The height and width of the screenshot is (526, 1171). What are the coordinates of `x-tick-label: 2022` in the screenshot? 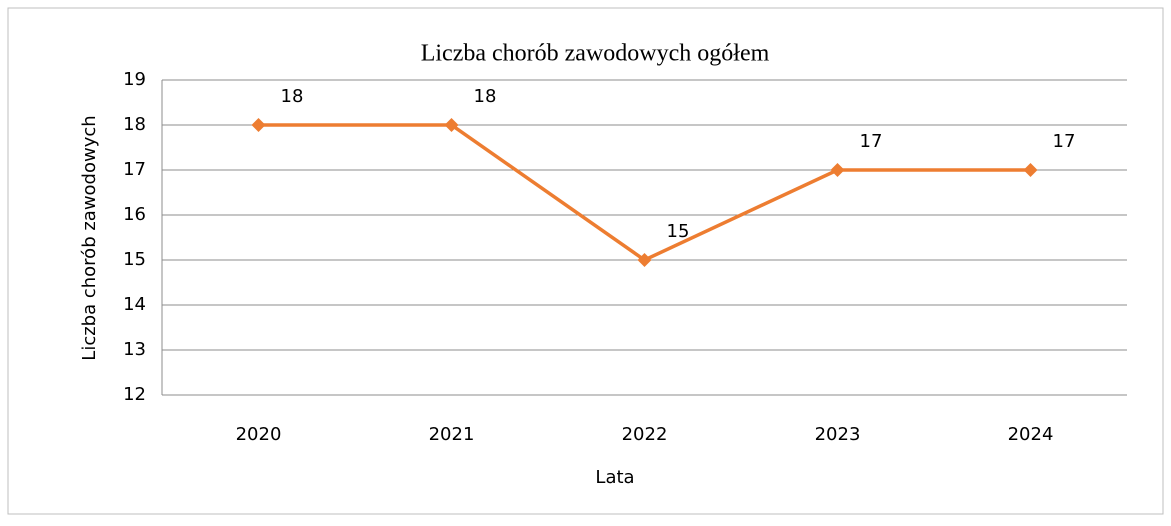 It's located at (645, 434).